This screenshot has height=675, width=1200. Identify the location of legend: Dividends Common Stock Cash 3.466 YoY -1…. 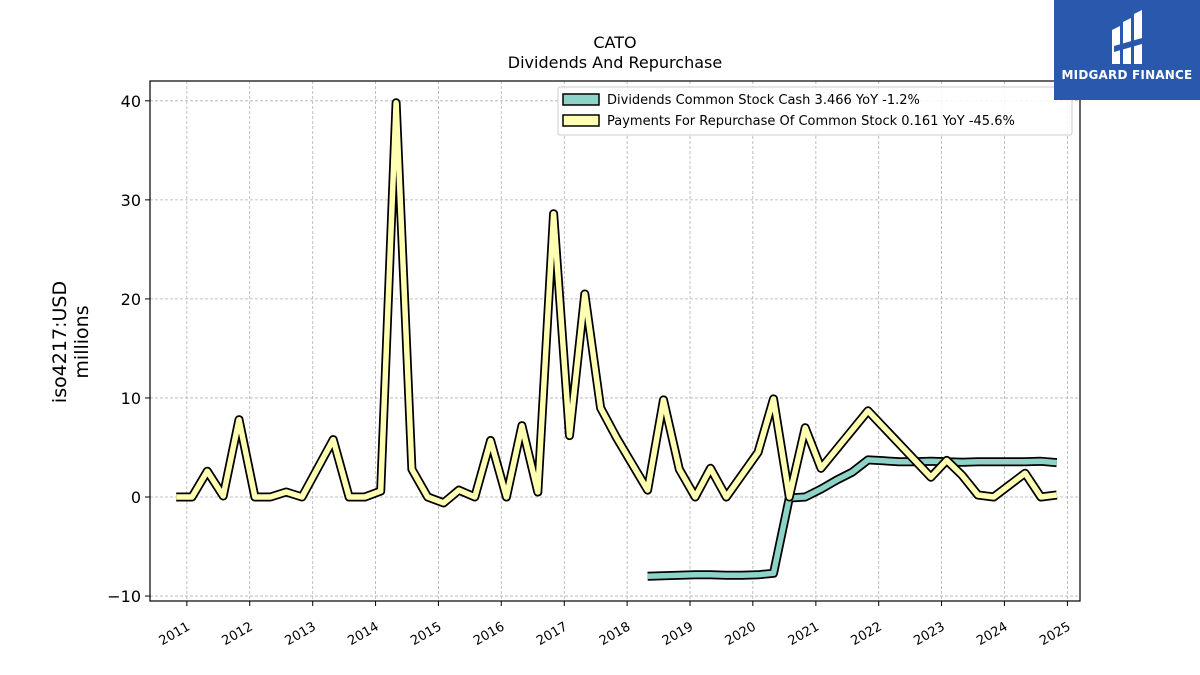
(815, 111).